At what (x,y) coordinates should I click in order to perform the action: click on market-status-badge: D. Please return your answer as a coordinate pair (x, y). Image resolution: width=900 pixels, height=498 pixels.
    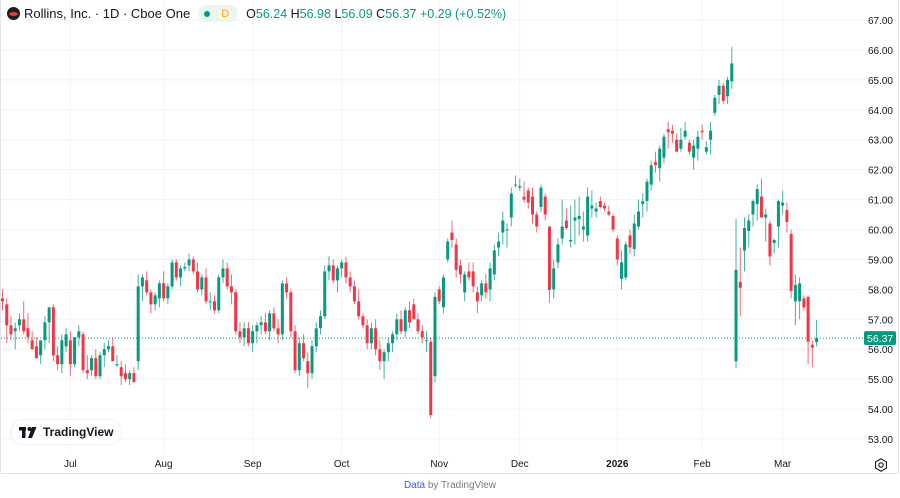
    Looking at the image, I should click on (218, 13).